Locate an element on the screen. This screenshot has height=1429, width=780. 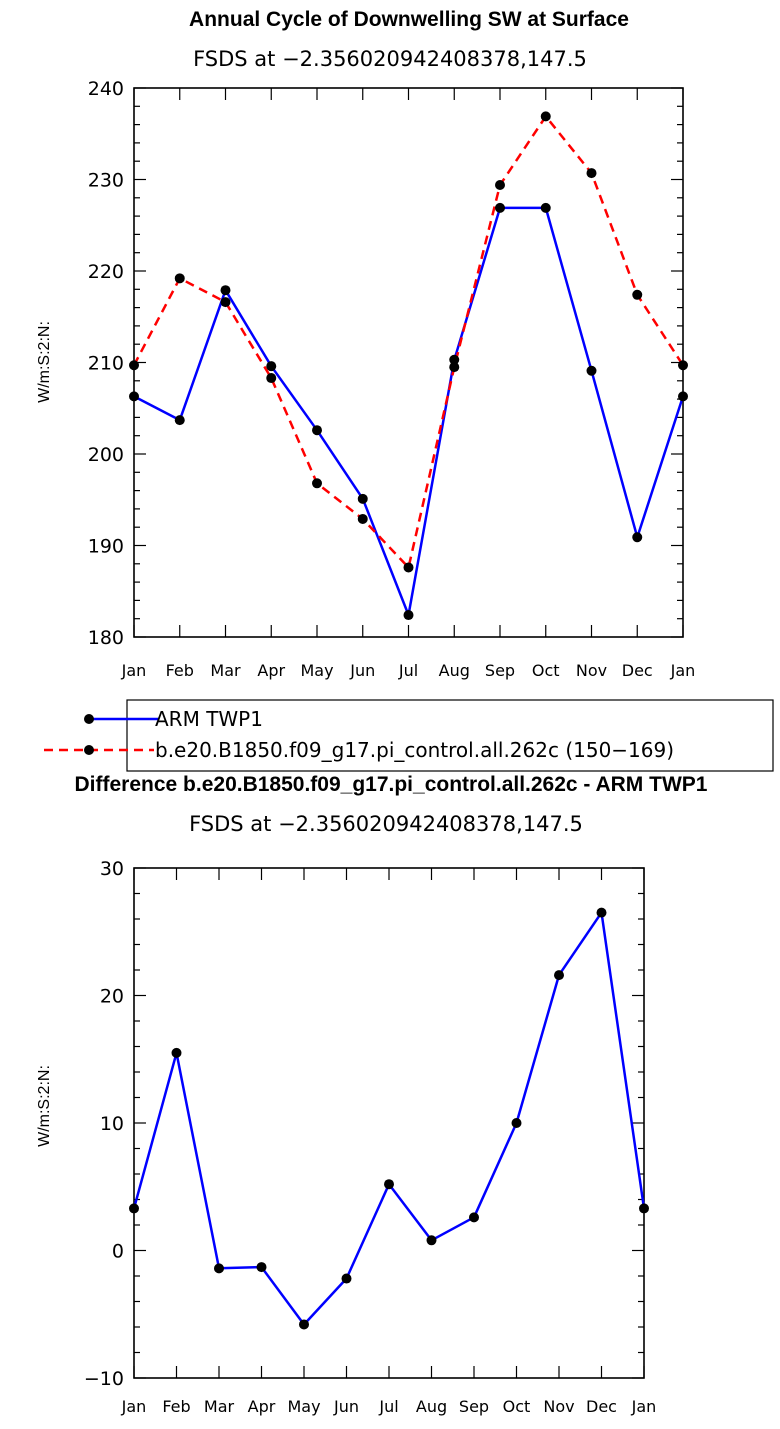
legend-marker-arm is located at coordinates (89, 719).